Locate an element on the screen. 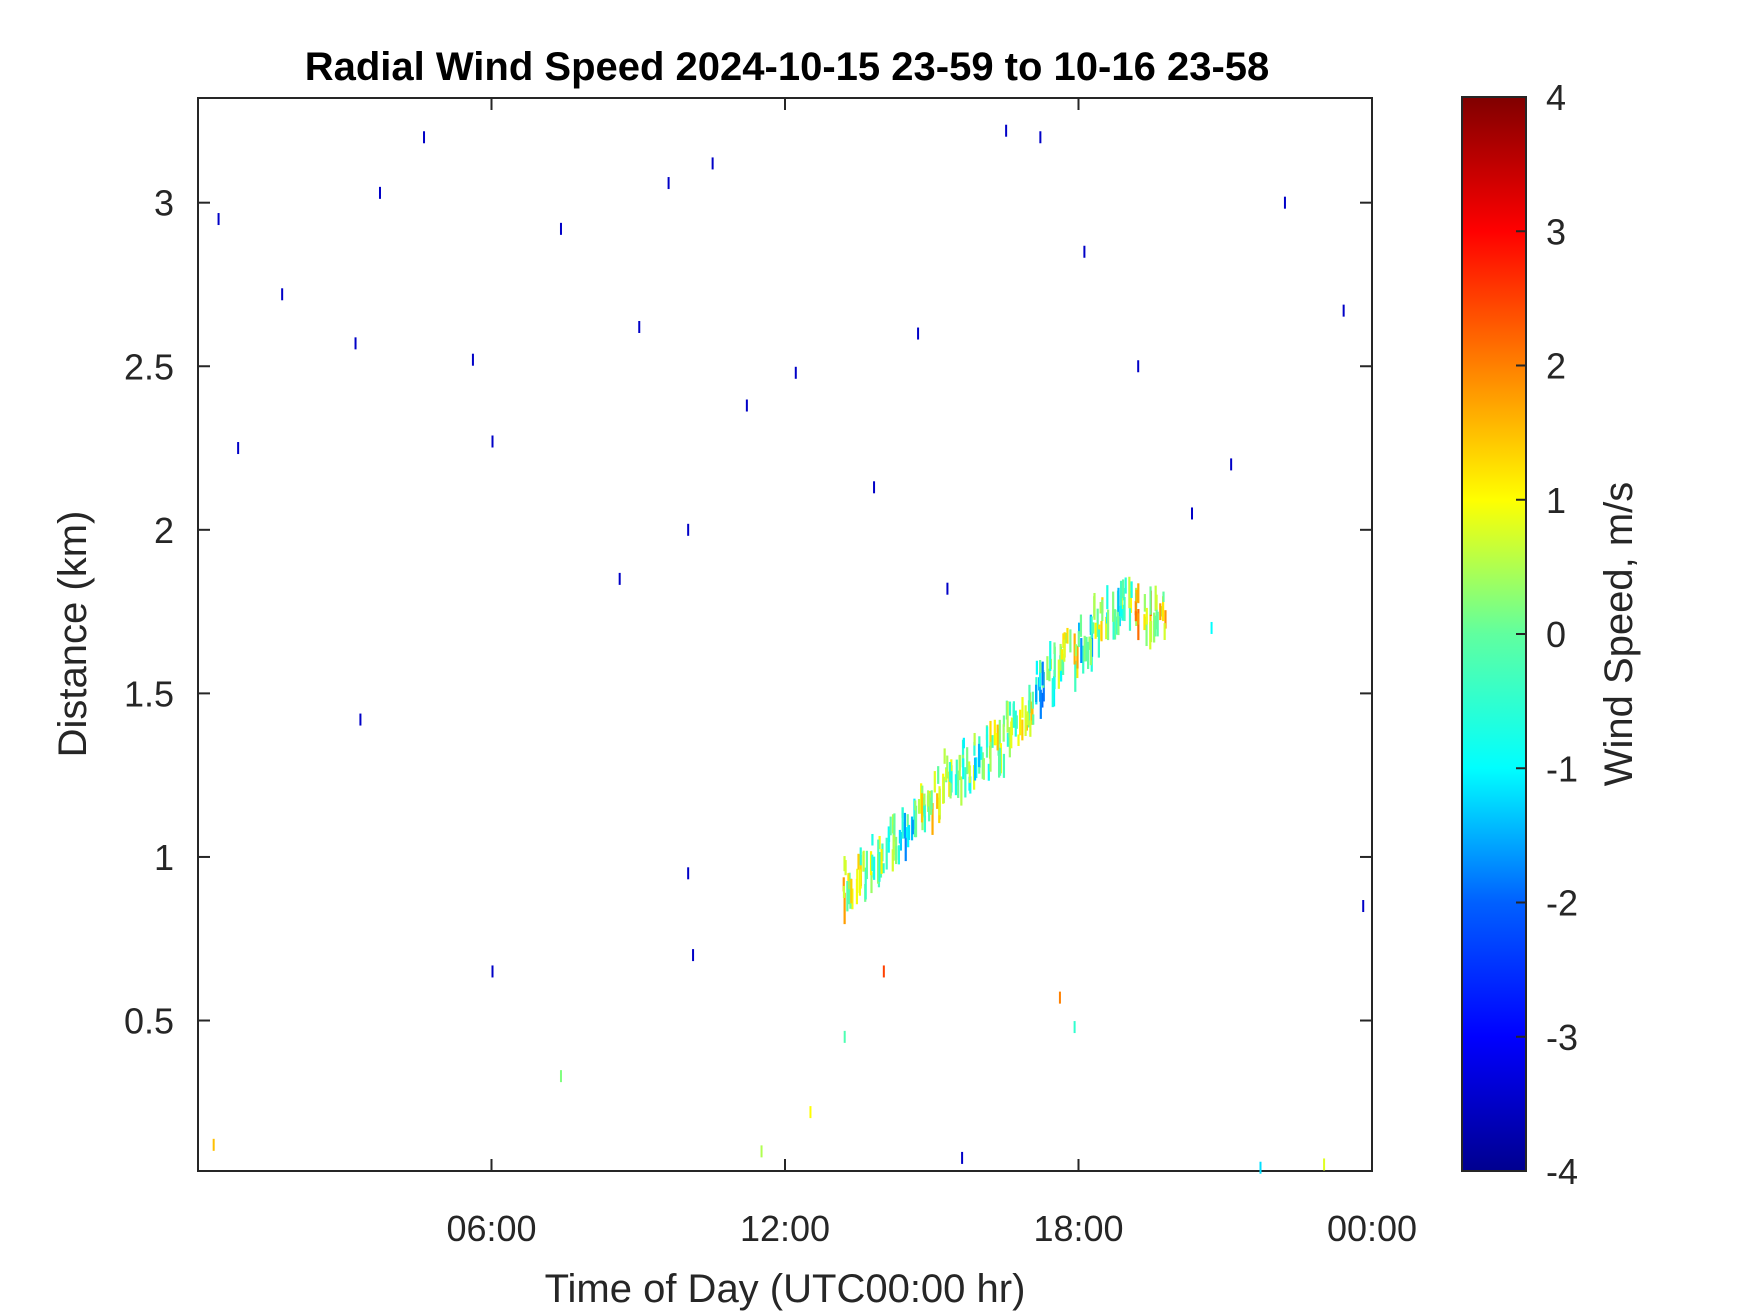 This screenshot has height=1313, width=1750. x-tick-label: 00:00 is located at coordinates (1372, 1228).